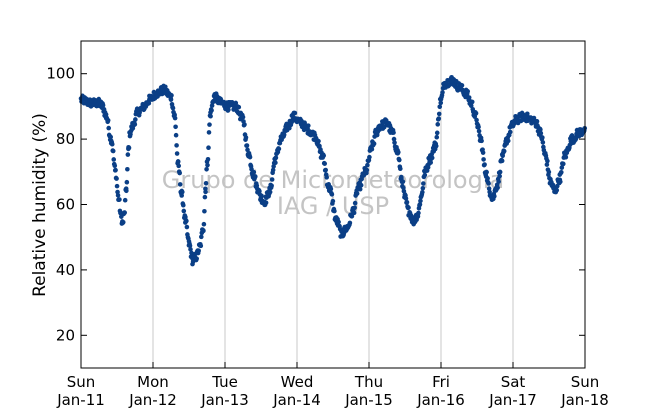  I want to click on x-tick-label-day: Sun, so click(585, 382).